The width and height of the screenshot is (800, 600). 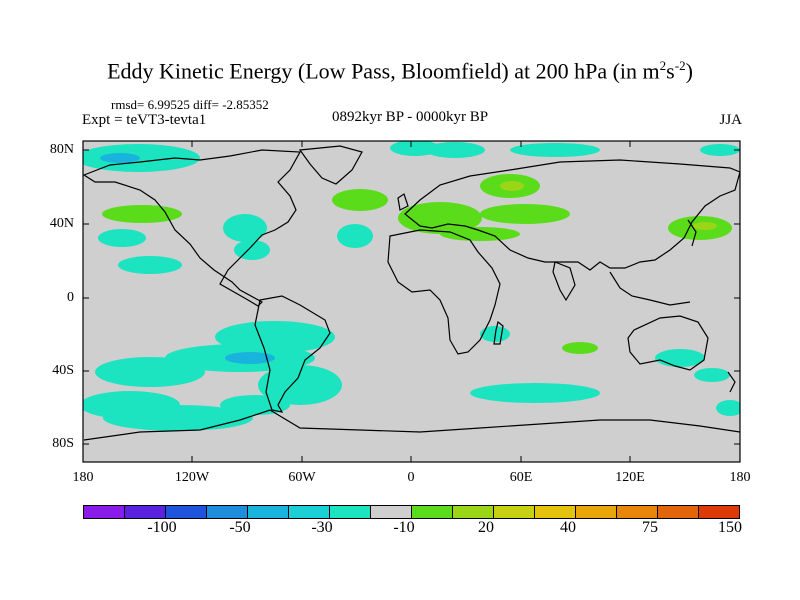 I want to click on lon-label-60w: 60W, so click(x=302, y=477).